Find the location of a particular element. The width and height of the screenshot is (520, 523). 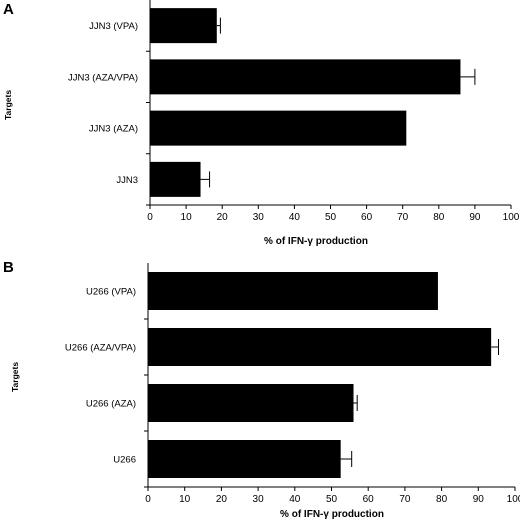

panel-a-x-tick-label: 30 is located at coordinates (259, 217).